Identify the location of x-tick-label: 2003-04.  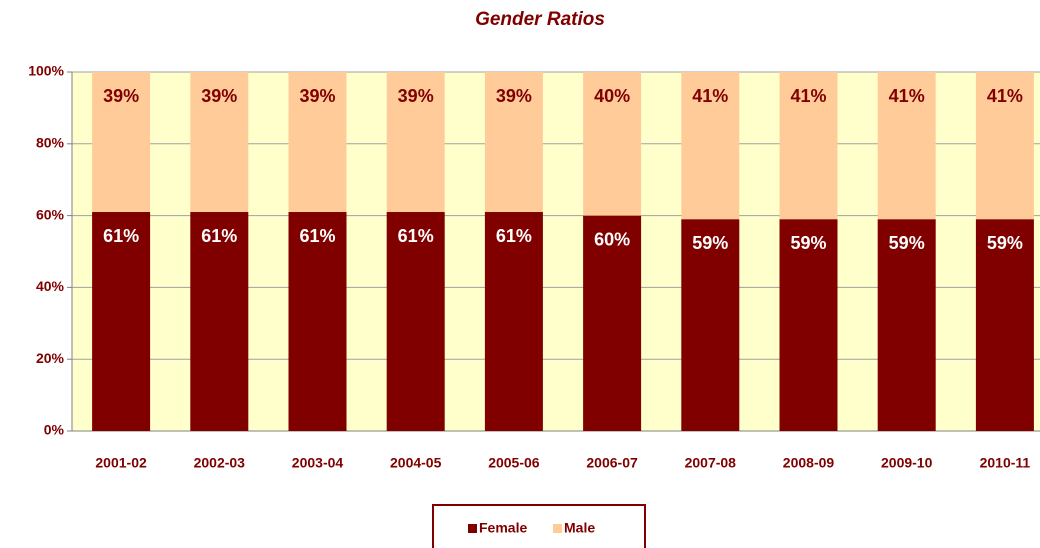
(318, 463).